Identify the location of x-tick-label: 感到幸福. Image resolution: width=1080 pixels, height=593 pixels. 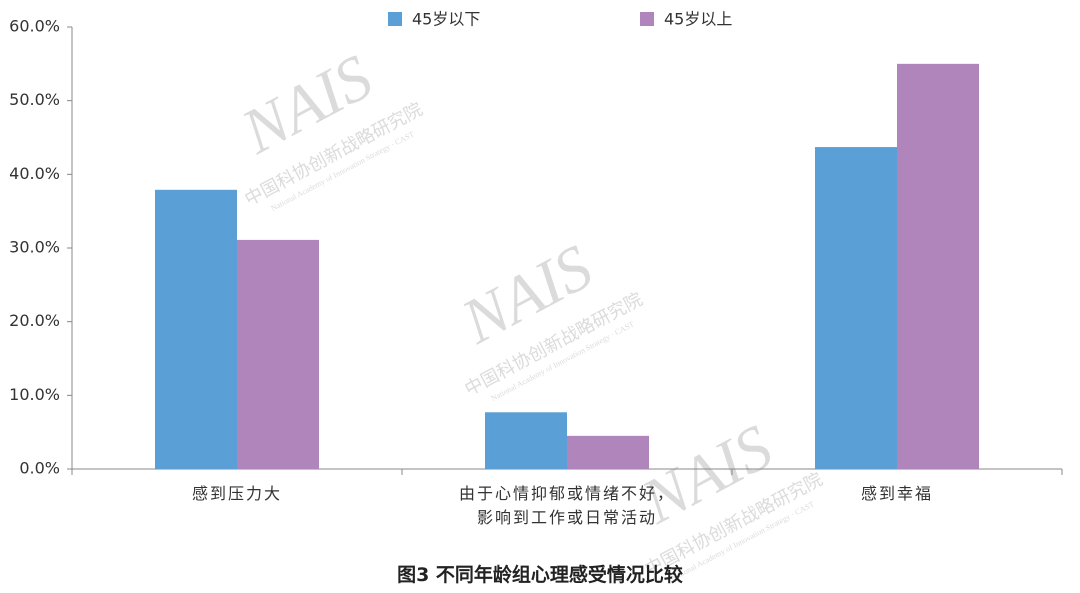
(896, 493).